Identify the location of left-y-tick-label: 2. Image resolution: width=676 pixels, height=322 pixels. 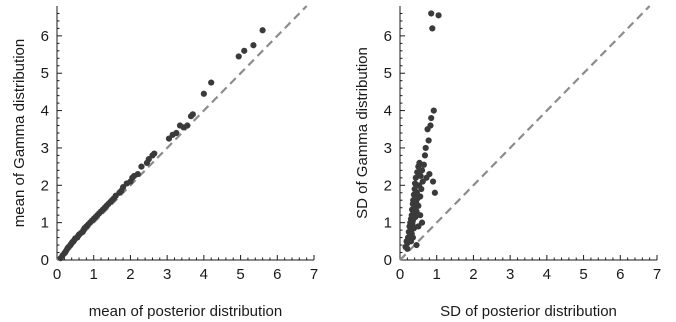
(45, 185).